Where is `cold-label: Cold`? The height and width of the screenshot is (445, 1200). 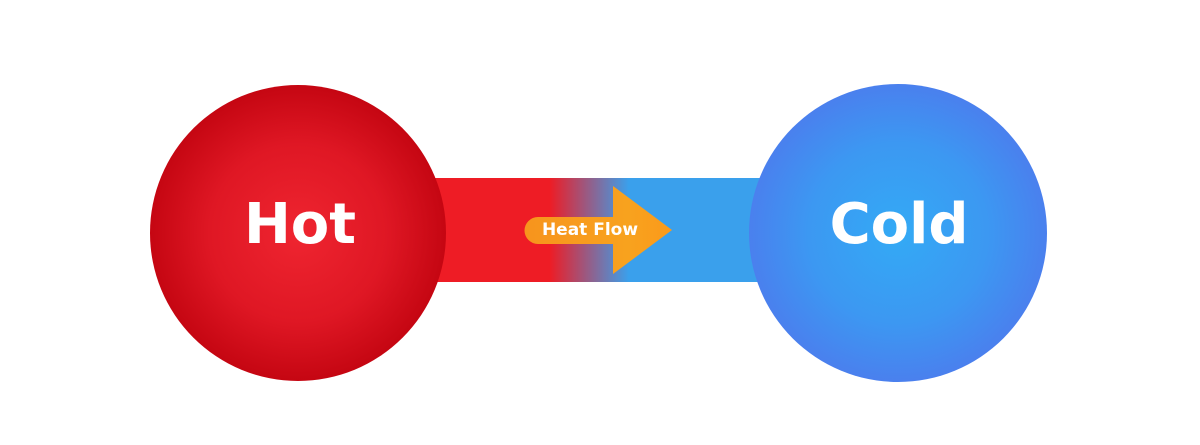 cold-label: Cold is located at coordinates (899, 224).